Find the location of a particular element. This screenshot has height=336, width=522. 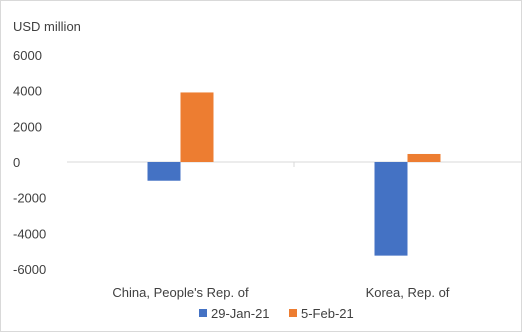

y-tick-label: 4000 is located at coordinates (27, 91).